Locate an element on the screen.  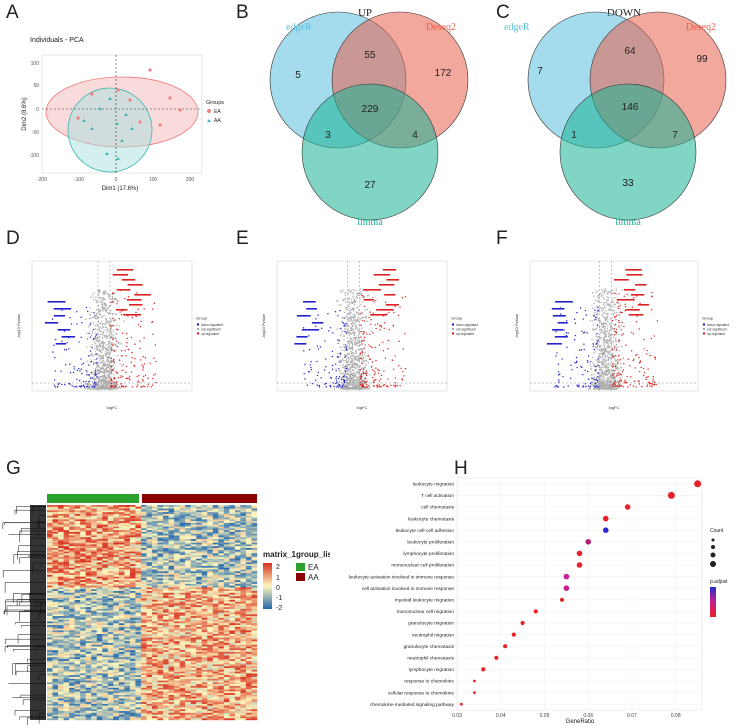
venn-up-count-edger-only: 5 is located at coordinates (298, 75).